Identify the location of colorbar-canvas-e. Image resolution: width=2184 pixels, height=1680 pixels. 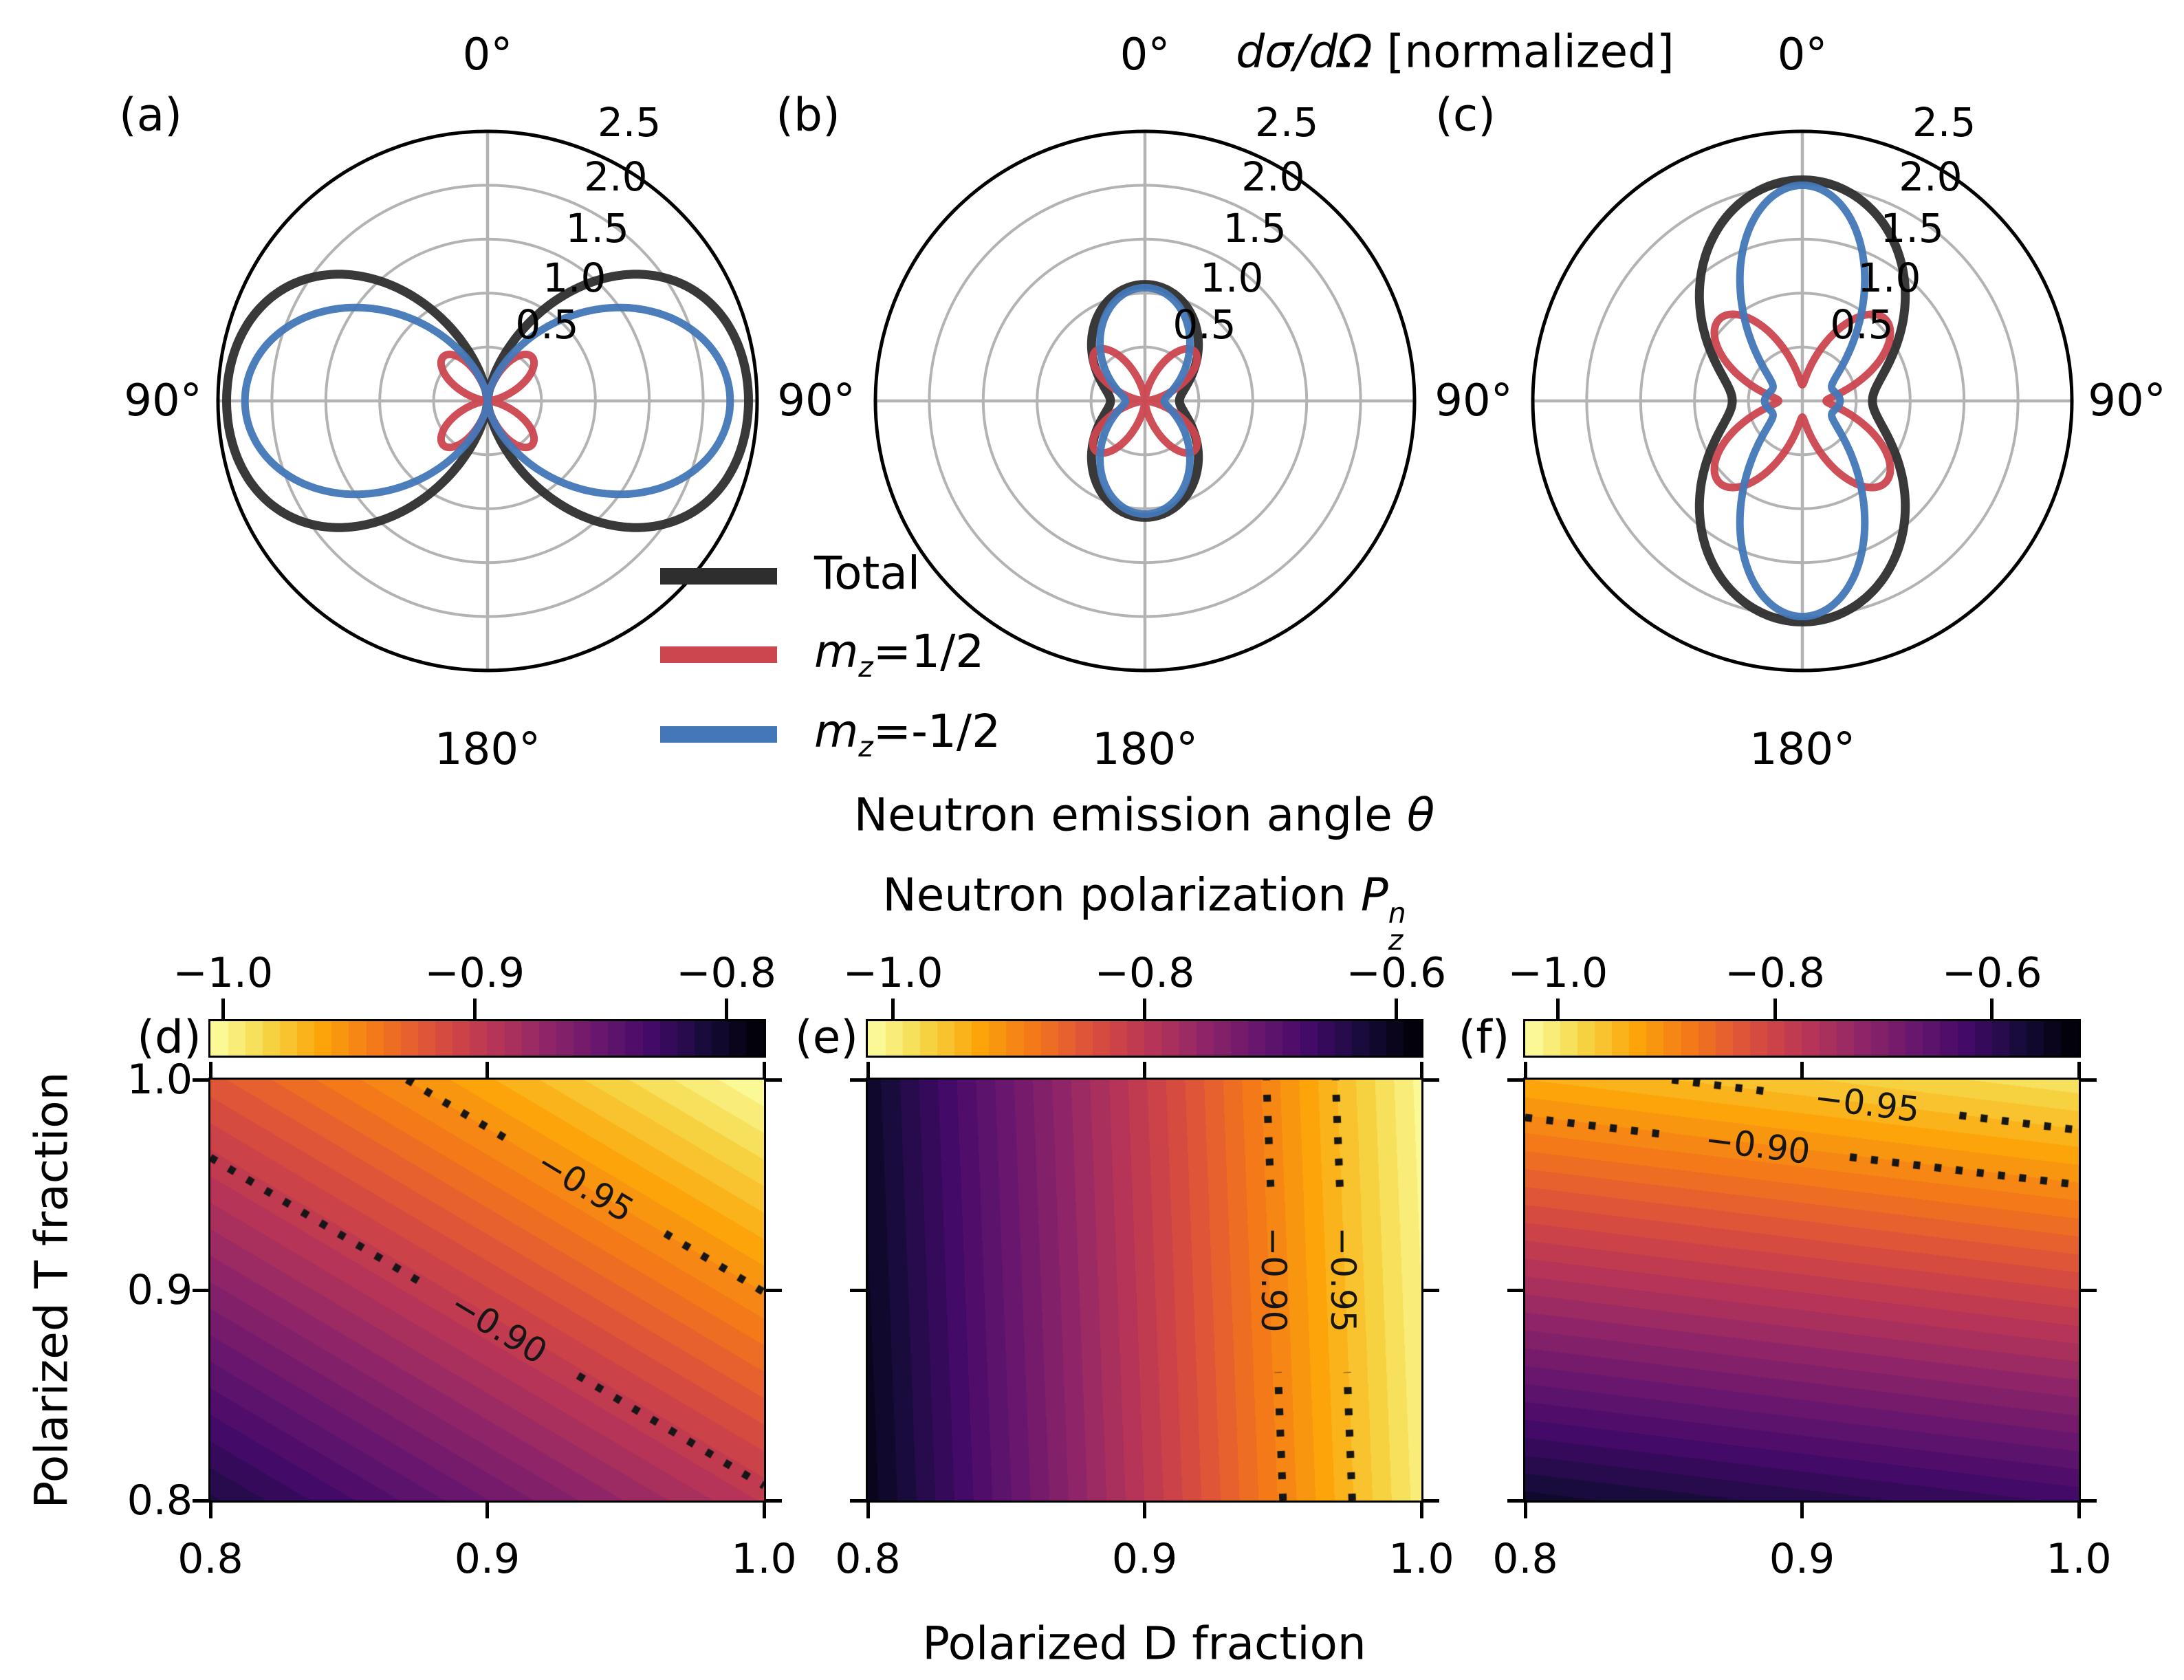
(1144, 1038).